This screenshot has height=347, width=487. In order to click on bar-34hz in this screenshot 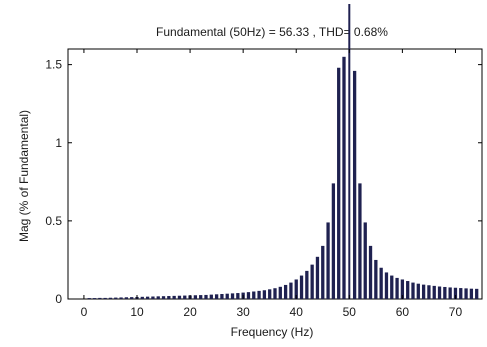, I will do `click(264, 294)`.